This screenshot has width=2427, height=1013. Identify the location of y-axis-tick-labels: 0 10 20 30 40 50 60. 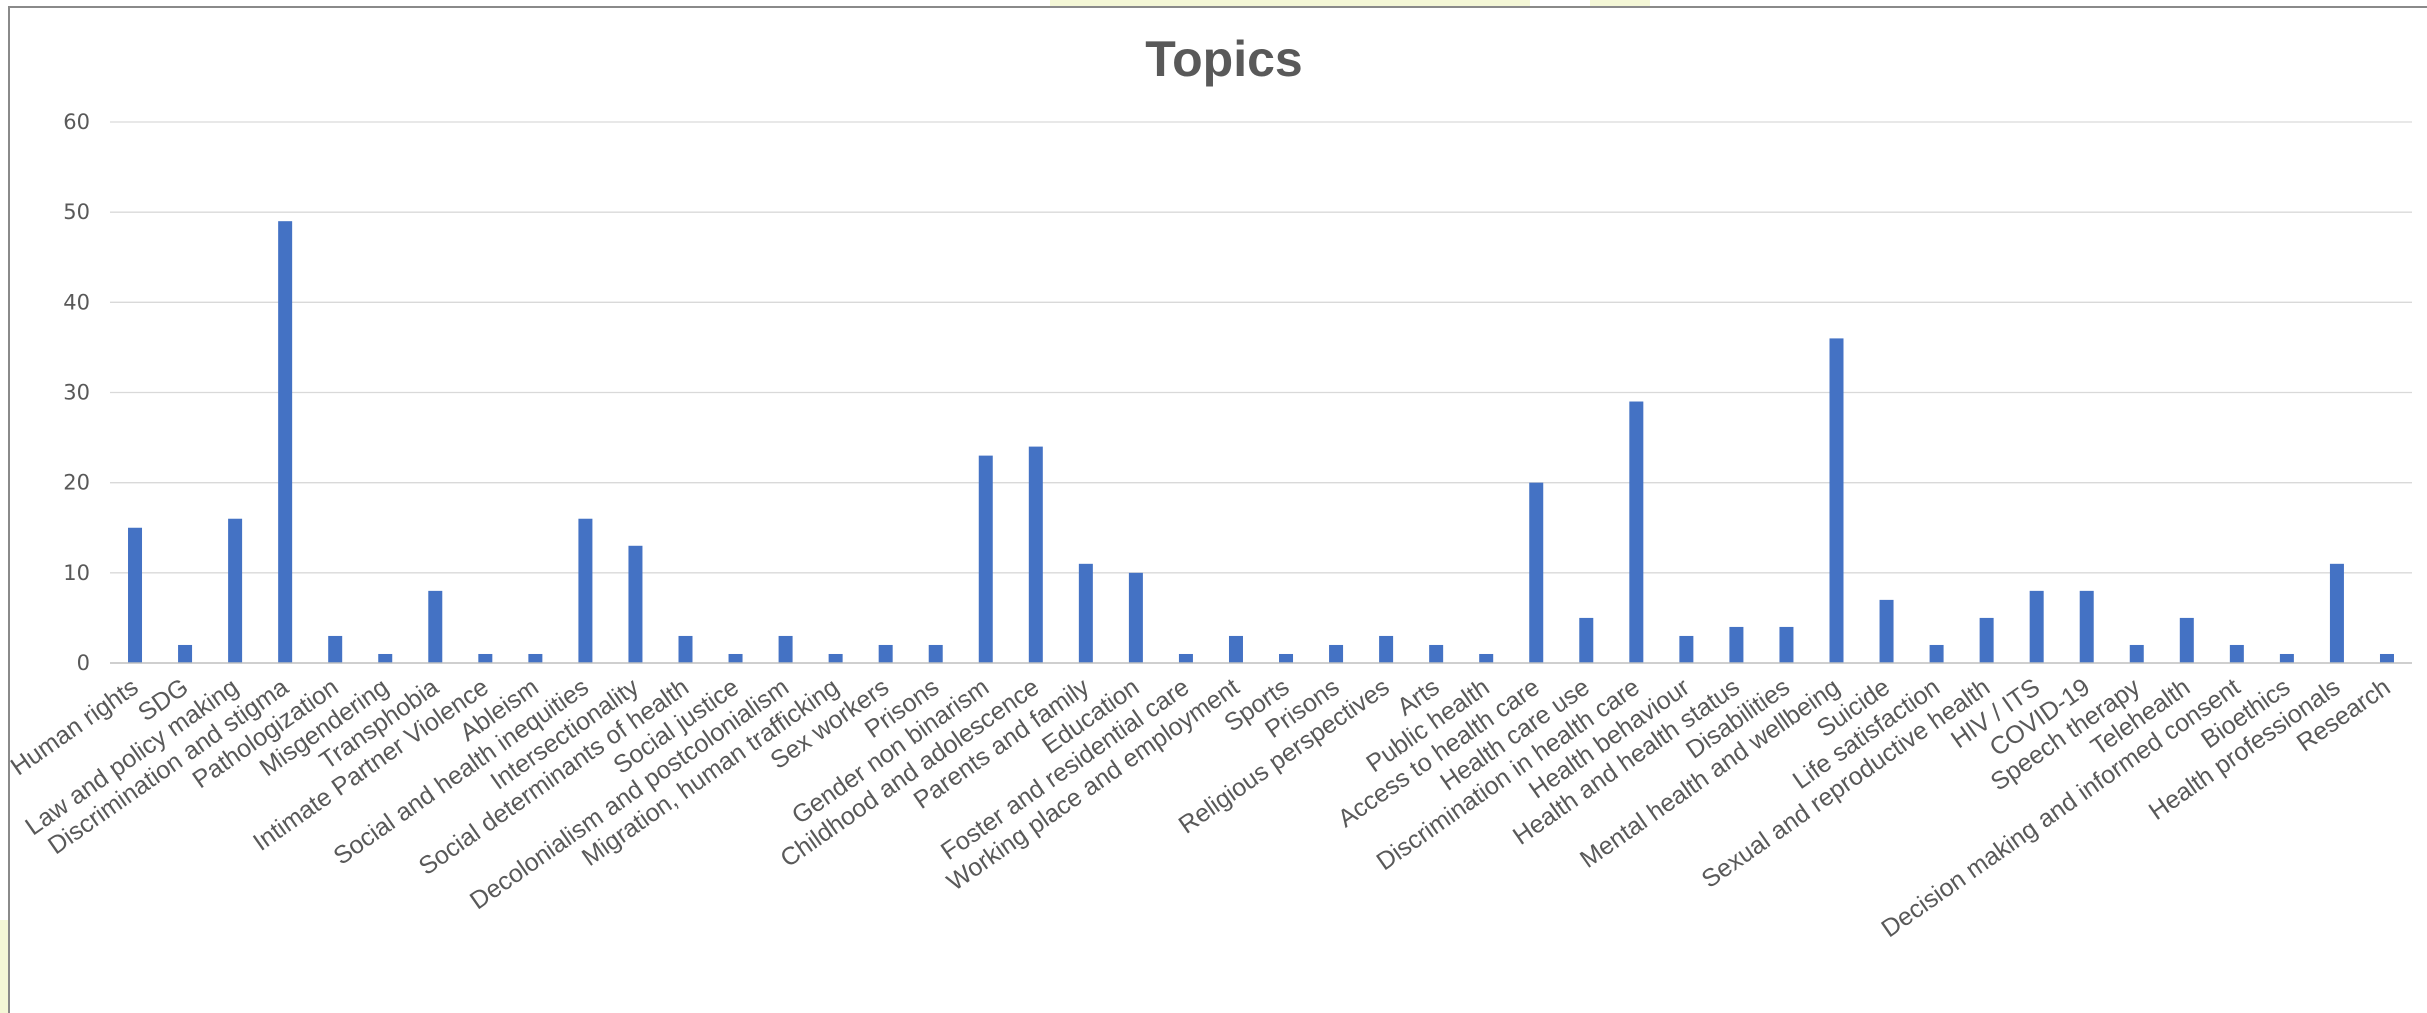
(76, 392).